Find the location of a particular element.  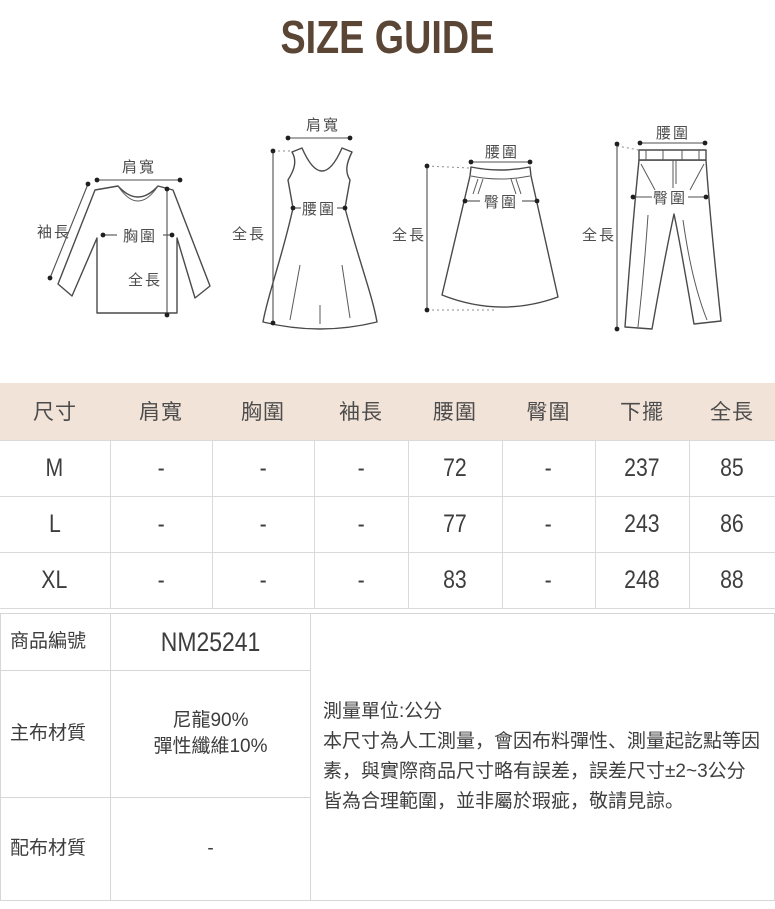

main-fabric-value: 尼龍90% 彈性纖維10% is located at coordinates (210, 733).